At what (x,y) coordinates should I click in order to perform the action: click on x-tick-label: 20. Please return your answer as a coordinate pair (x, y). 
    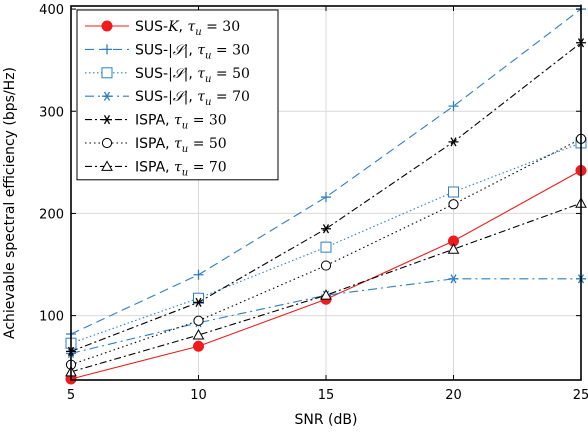
    Looking at the image, I should click on (453, 395).